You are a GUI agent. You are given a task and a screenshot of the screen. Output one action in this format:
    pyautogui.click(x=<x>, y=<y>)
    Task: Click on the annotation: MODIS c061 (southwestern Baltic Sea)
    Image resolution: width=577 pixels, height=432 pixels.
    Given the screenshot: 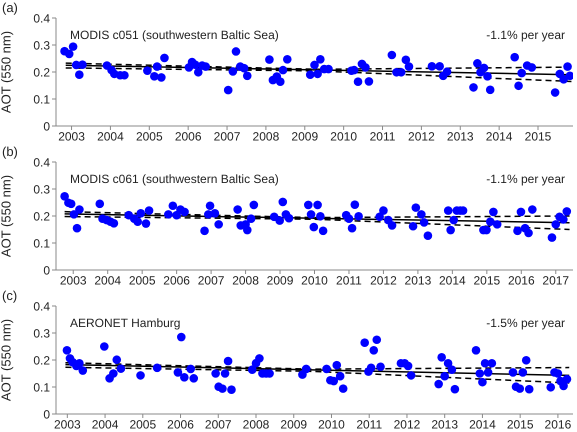 What is the action you would take?
    pyautogui.click(x=174, y=179)
    